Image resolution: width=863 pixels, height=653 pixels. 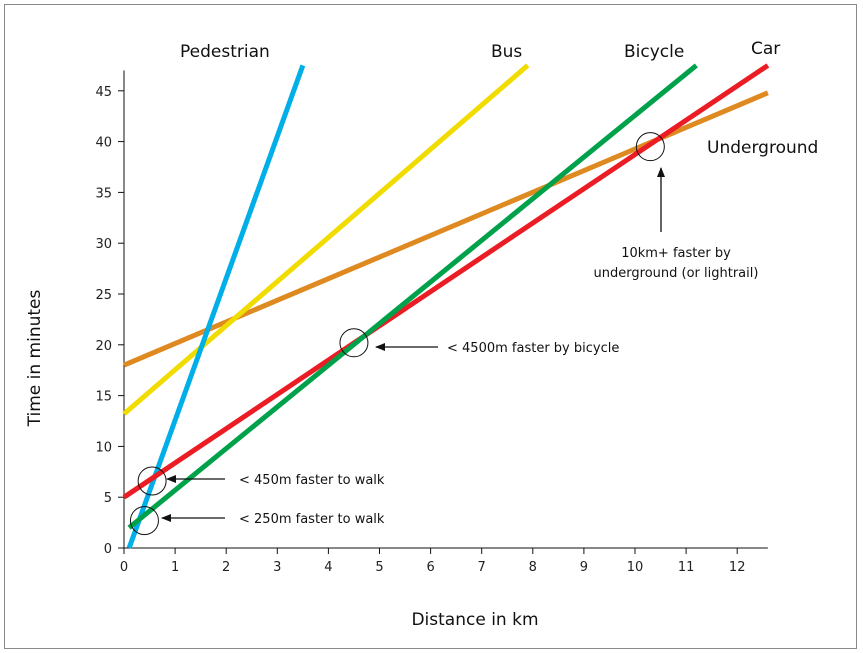 I want to click on y-tick-label: 5, so click(x=108, y=498).